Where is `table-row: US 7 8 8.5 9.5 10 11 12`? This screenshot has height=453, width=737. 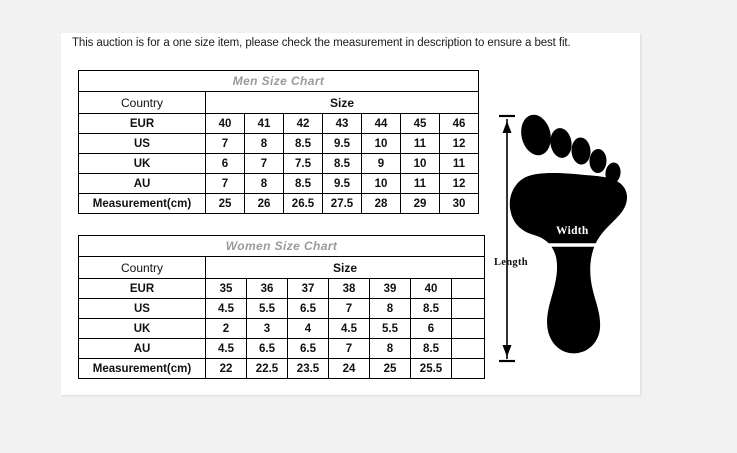
table-row: US 7 8 8.5 9.5 10 11 12 is located at coordinates (278, 143).